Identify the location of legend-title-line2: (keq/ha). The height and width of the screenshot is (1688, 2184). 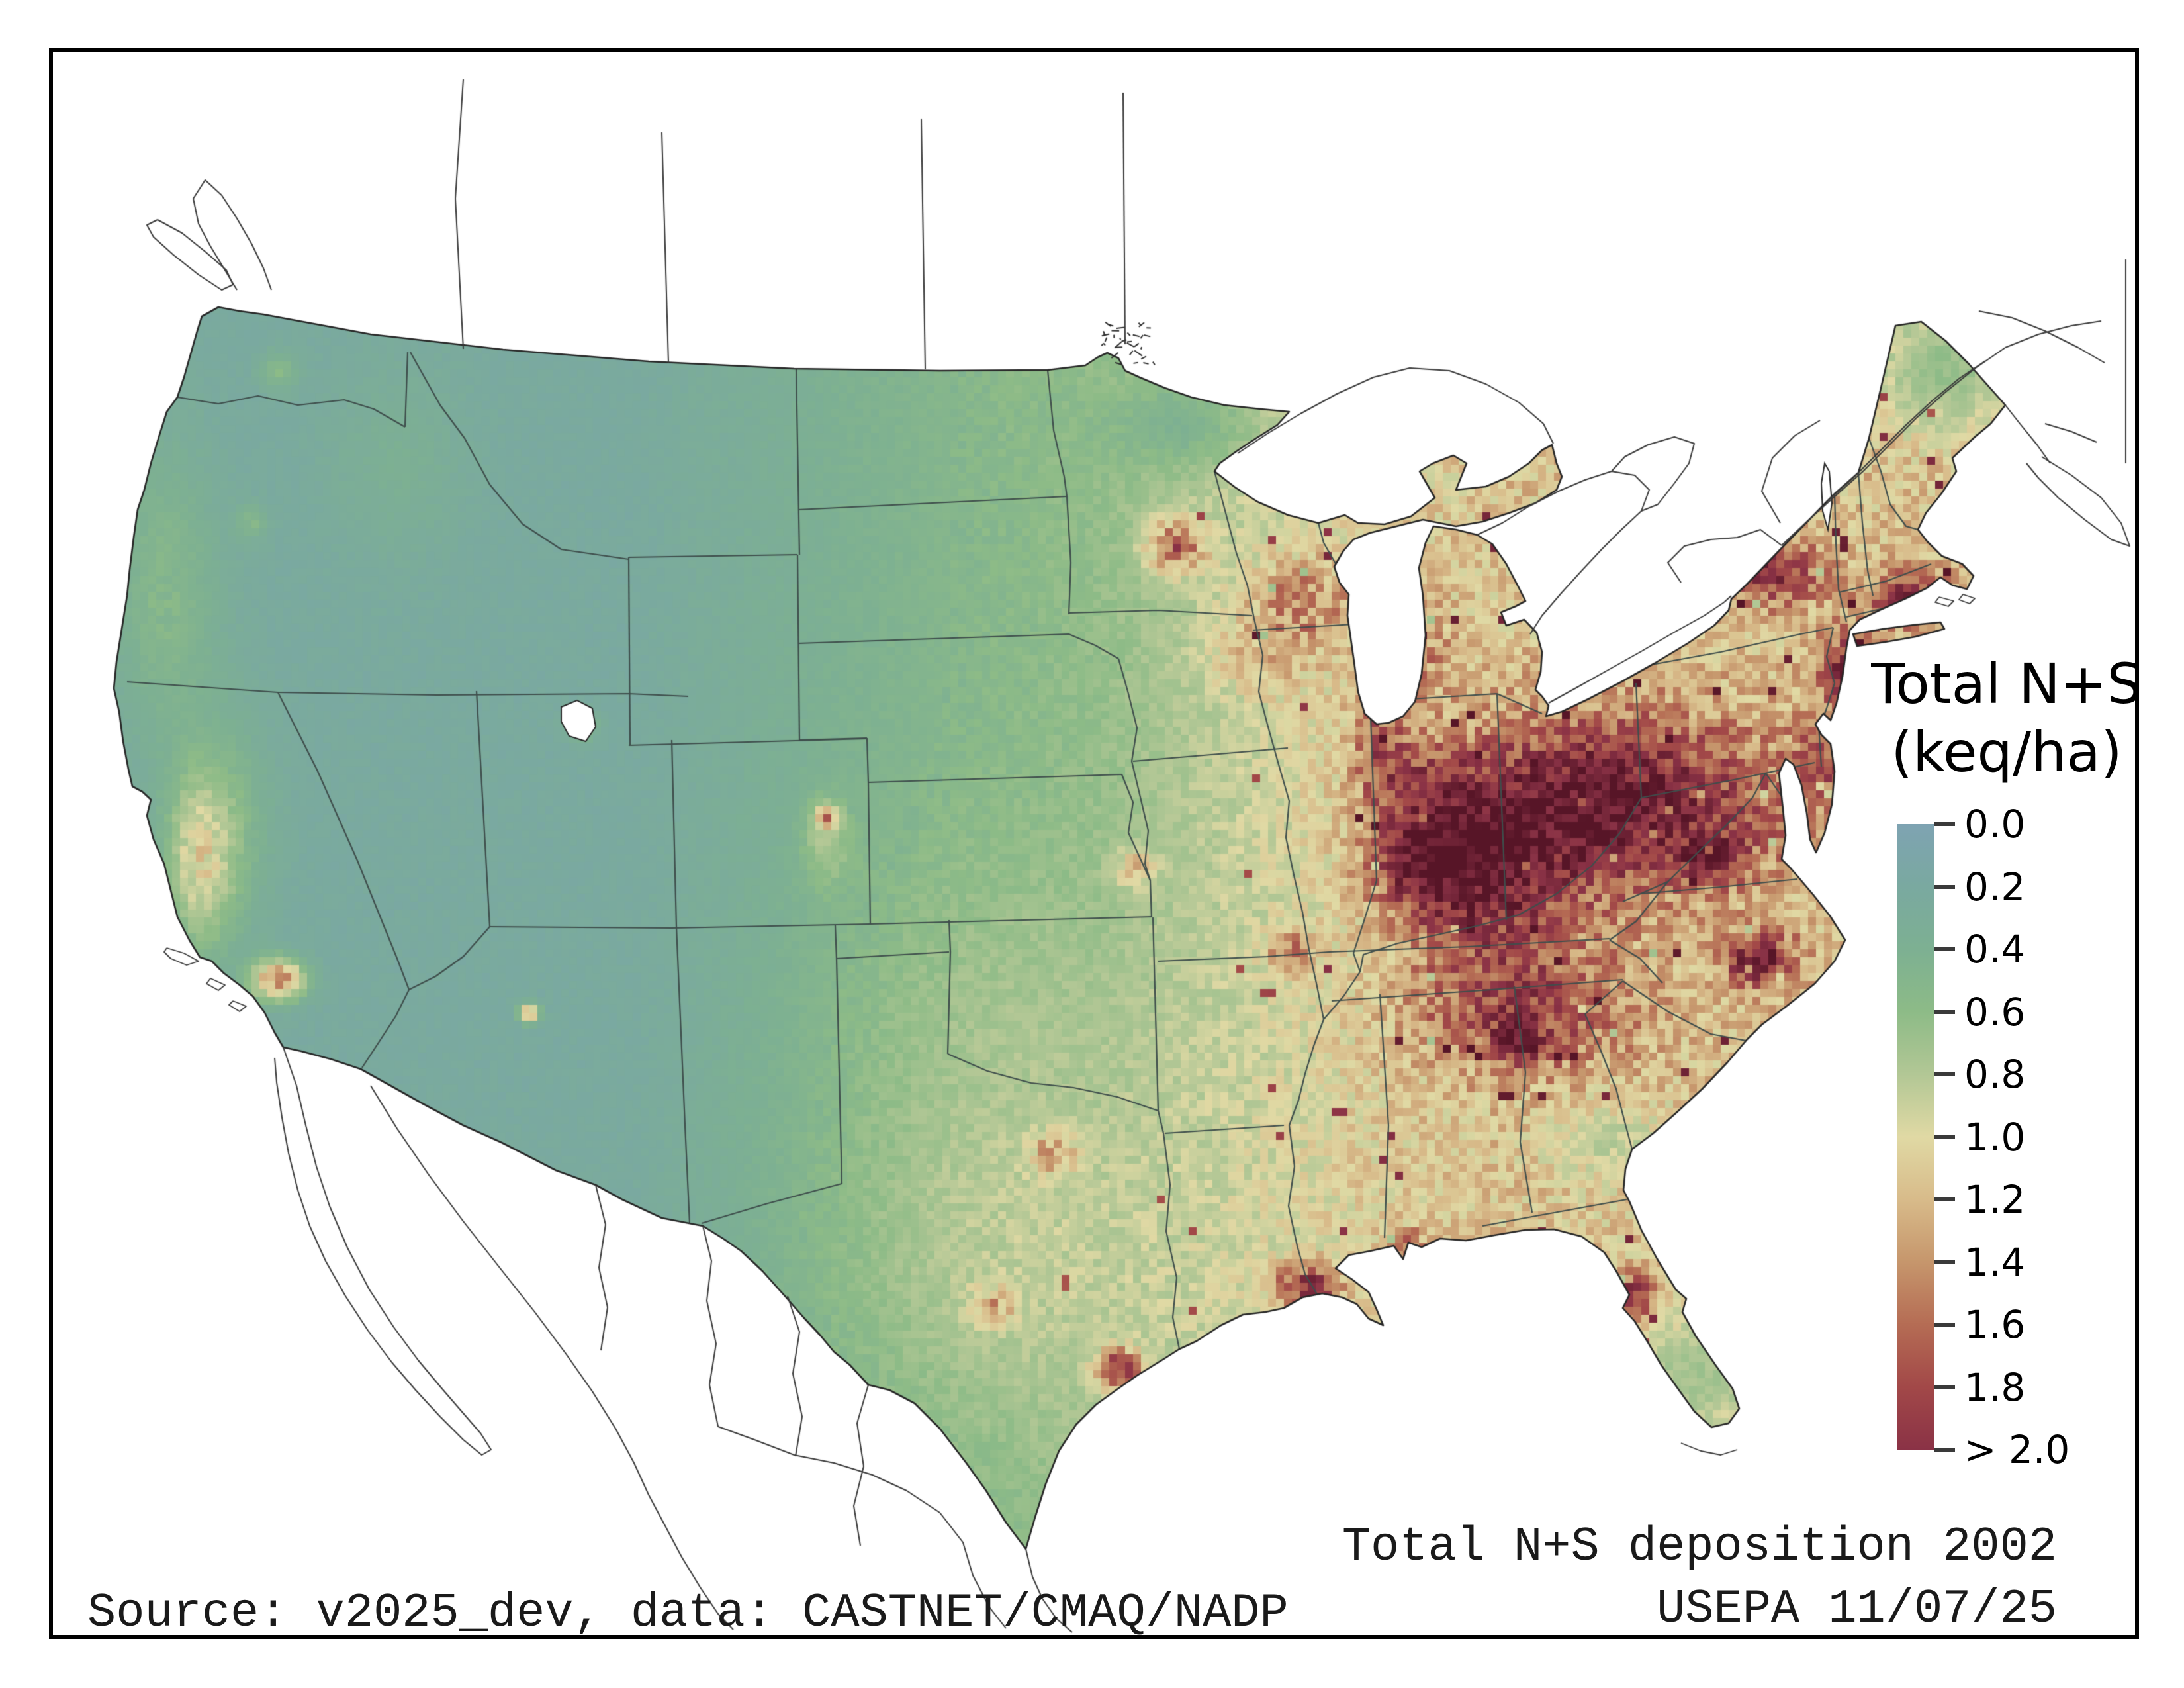
(2006, 752).